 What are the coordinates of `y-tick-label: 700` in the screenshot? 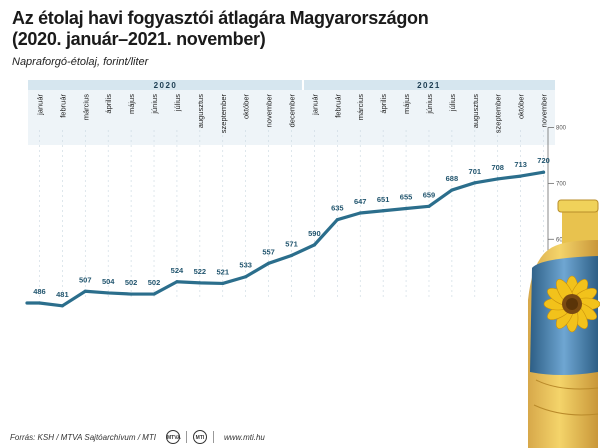 It's located at (561, 184).